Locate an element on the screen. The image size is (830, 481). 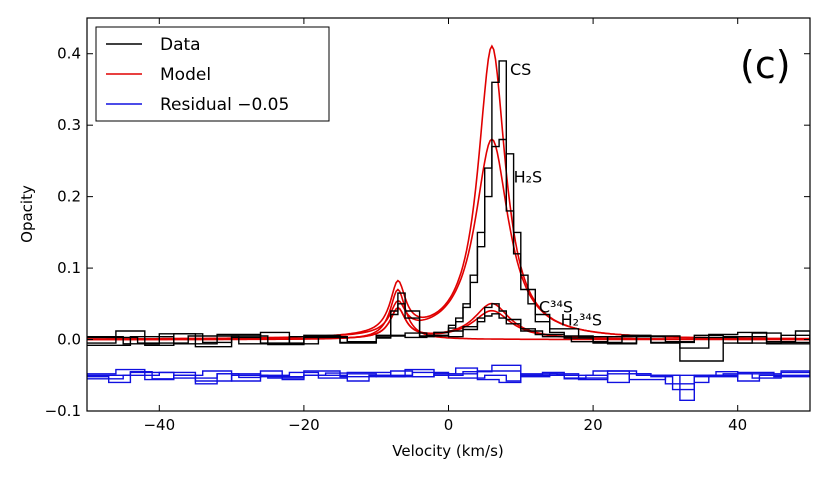
legend-label-model: Model is located at coordinates (185, 75).